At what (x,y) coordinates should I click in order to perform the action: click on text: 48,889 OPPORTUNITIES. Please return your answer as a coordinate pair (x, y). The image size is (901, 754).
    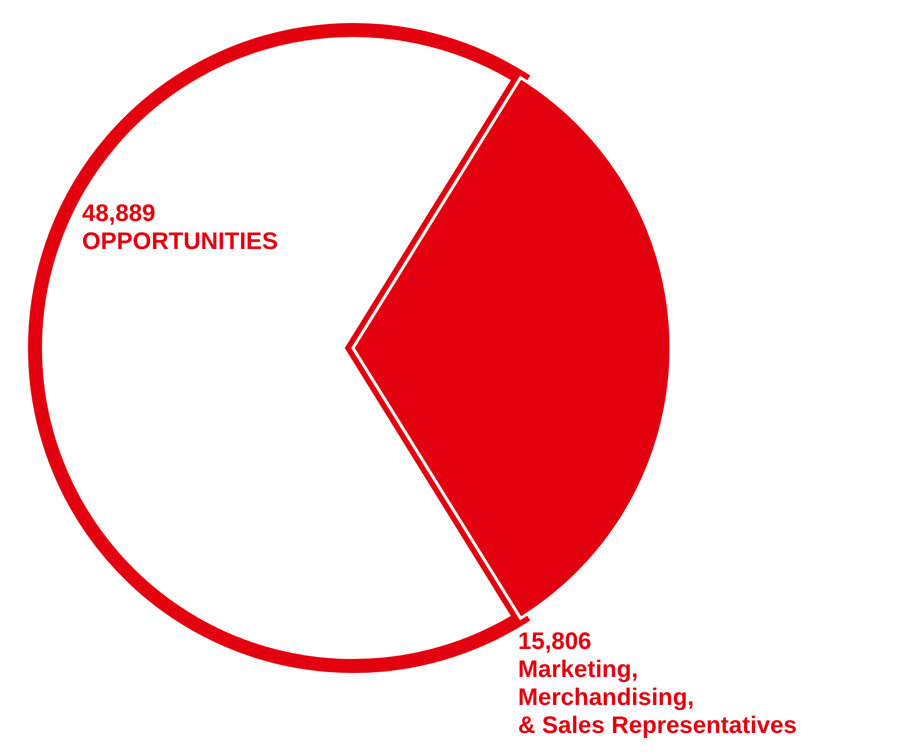
    Looking at the image, I should click on (180, 228).